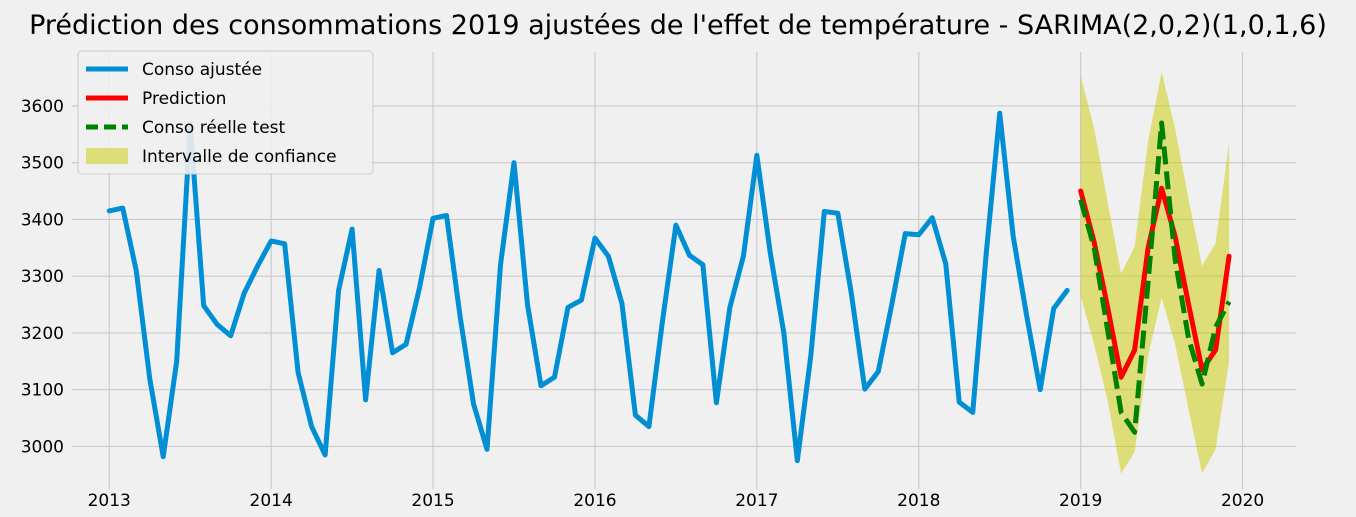 This screenshot has height=517, width=1356. I want to click on confidence-interval-band, so click(1155, 272).